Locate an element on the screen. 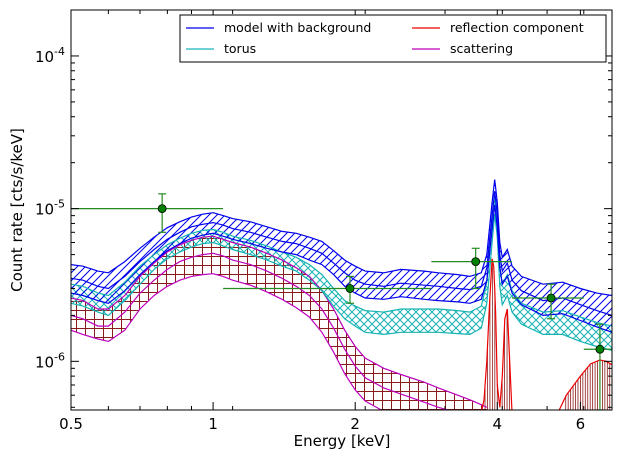  scattering-lower-line is located at coordinates (227, 341).